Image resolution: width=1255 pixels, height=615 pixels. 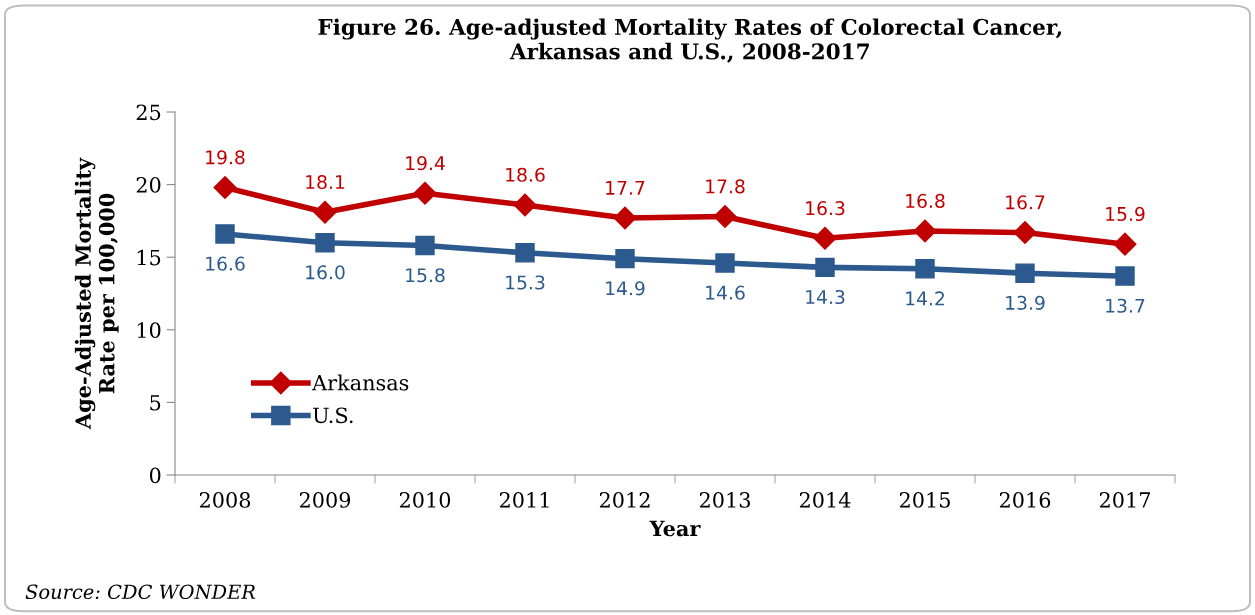 I want to click on y-tick-label: 20, so click(x=148, y=185).